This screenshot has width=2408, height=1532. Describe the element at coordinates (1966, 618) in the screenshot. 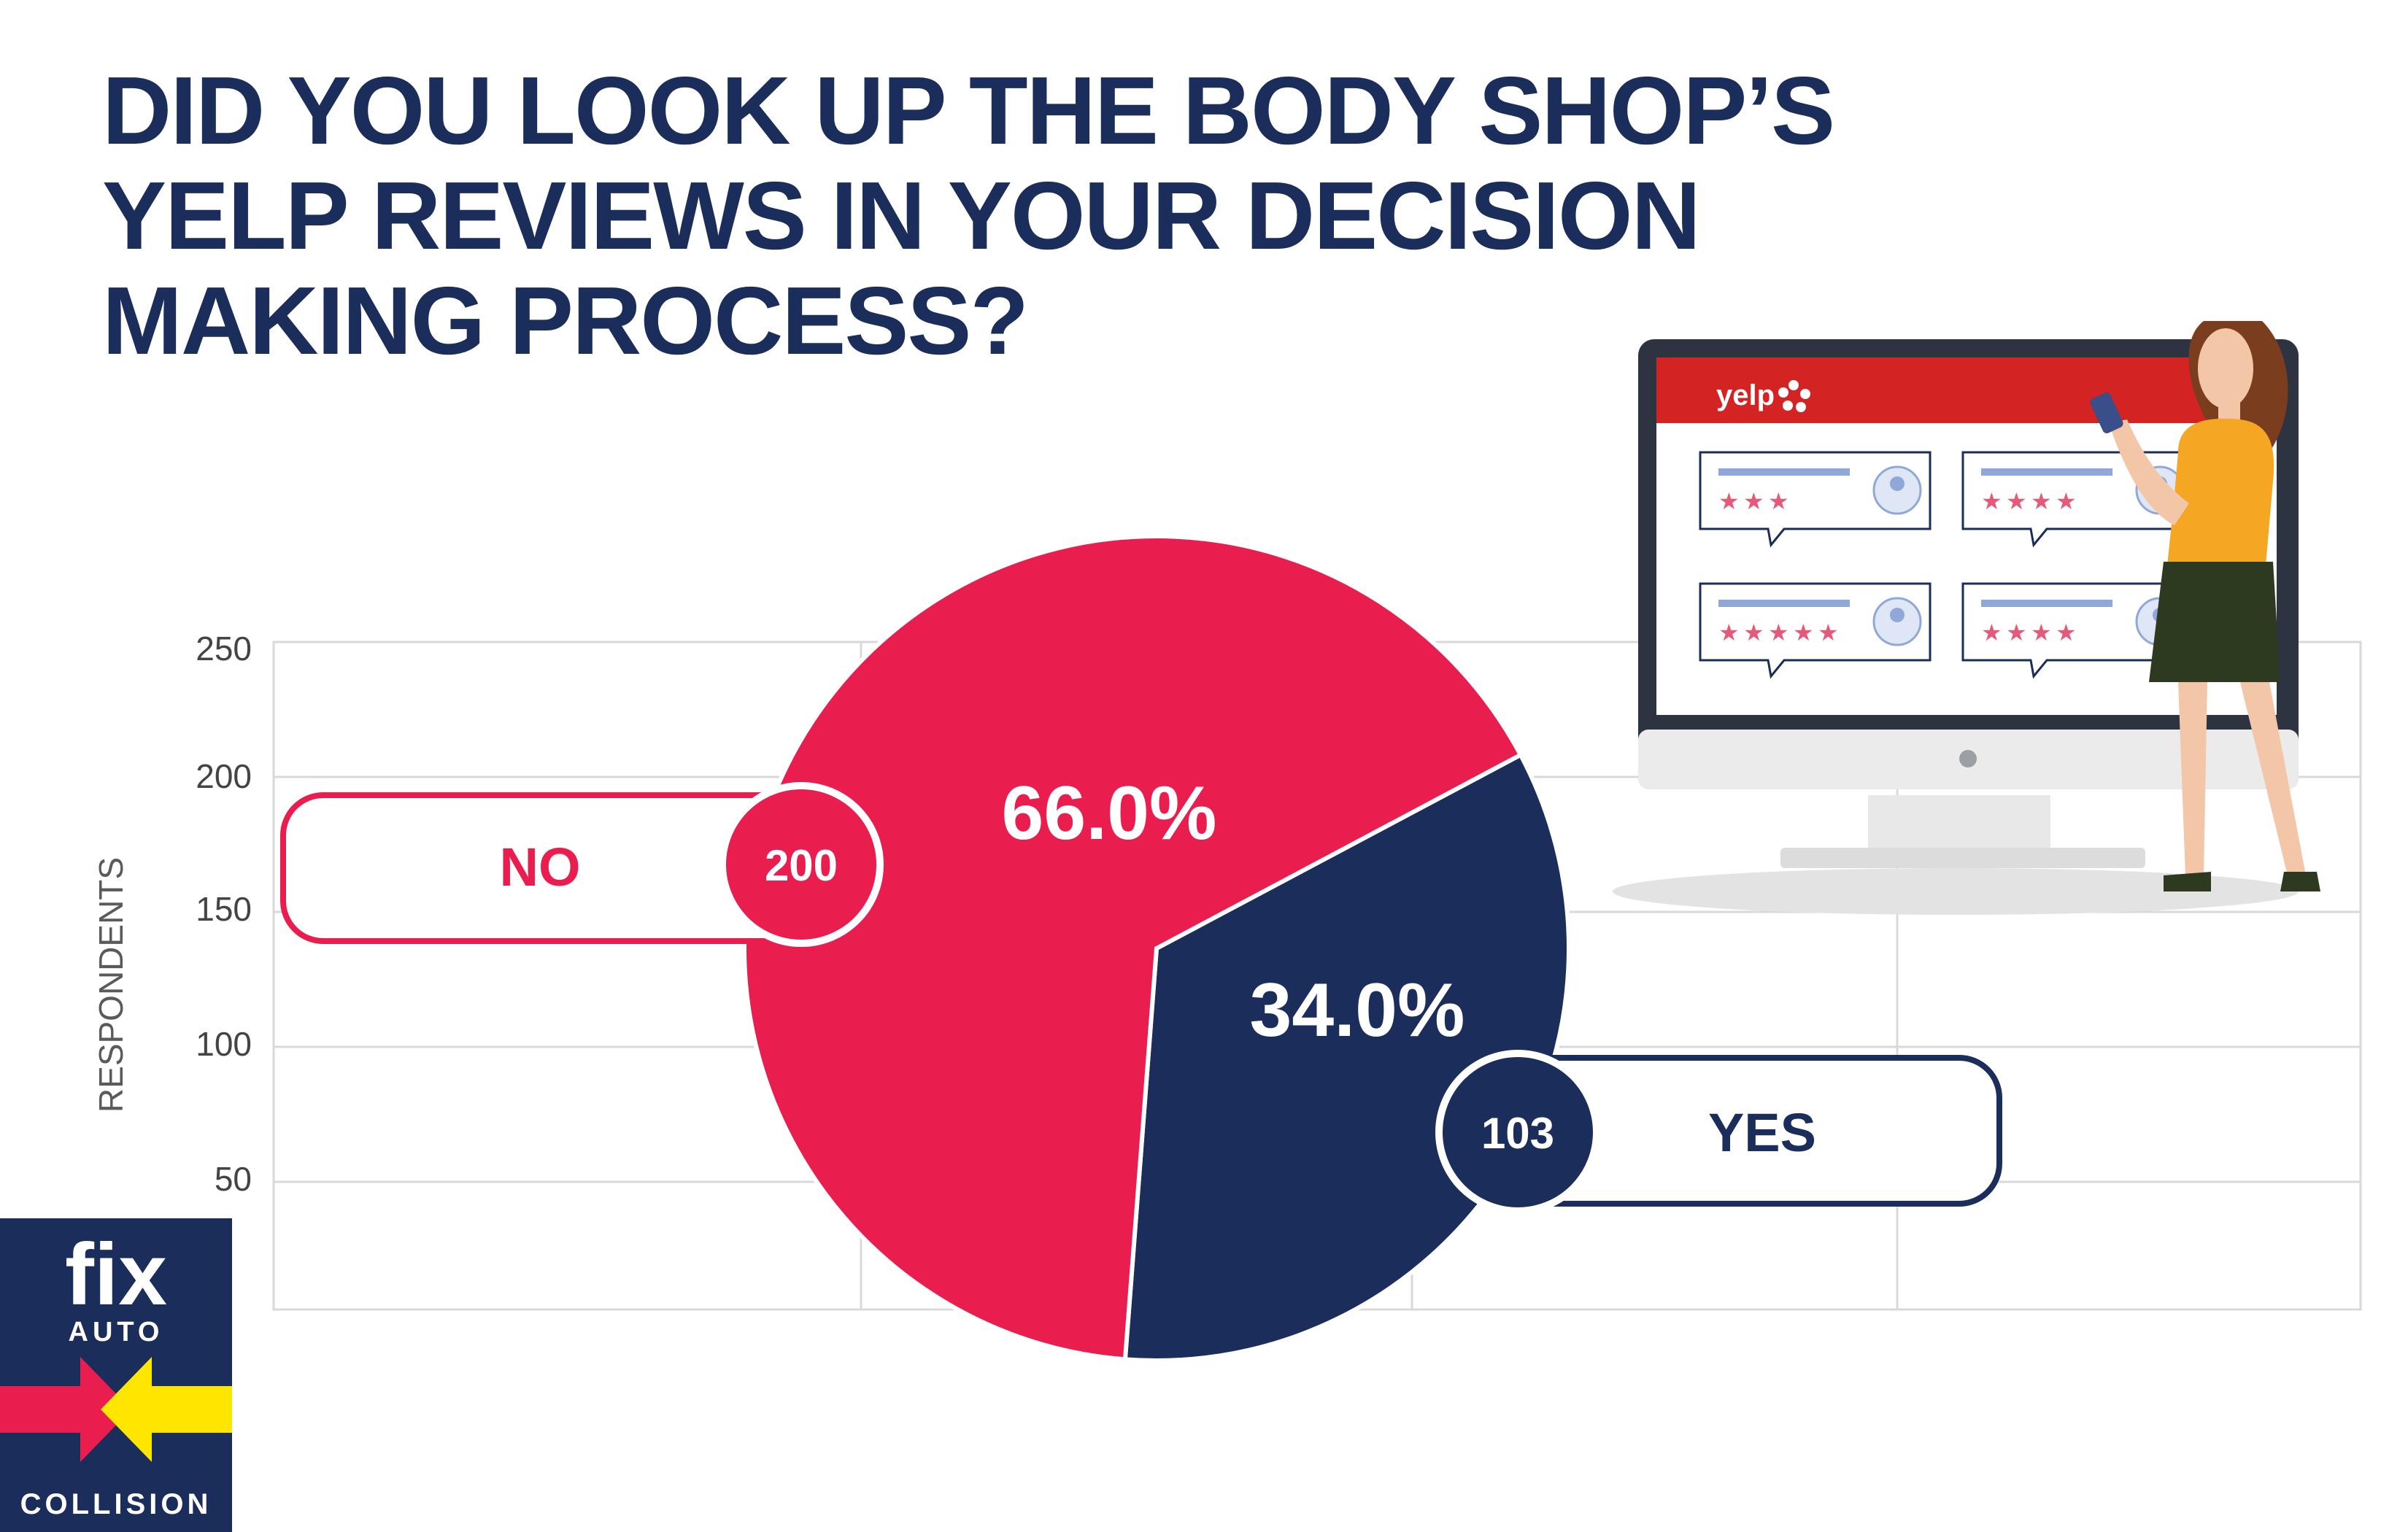

I see `yelp-illustration: yelp ★ ★ ★ ★ ★ ★ ★★ ★ ★ ★ ★ ★ ★ ★ ★` at that location.